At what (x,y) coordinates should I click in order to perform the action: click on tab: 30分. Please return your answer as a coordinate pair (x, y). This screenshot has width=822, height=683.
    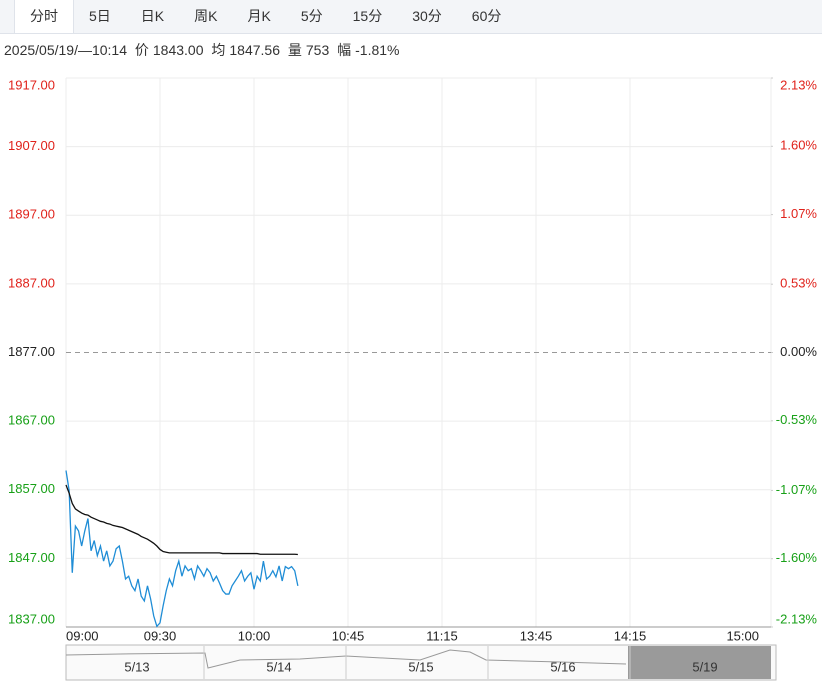
    Looking at the image, I should click on (427, 16).